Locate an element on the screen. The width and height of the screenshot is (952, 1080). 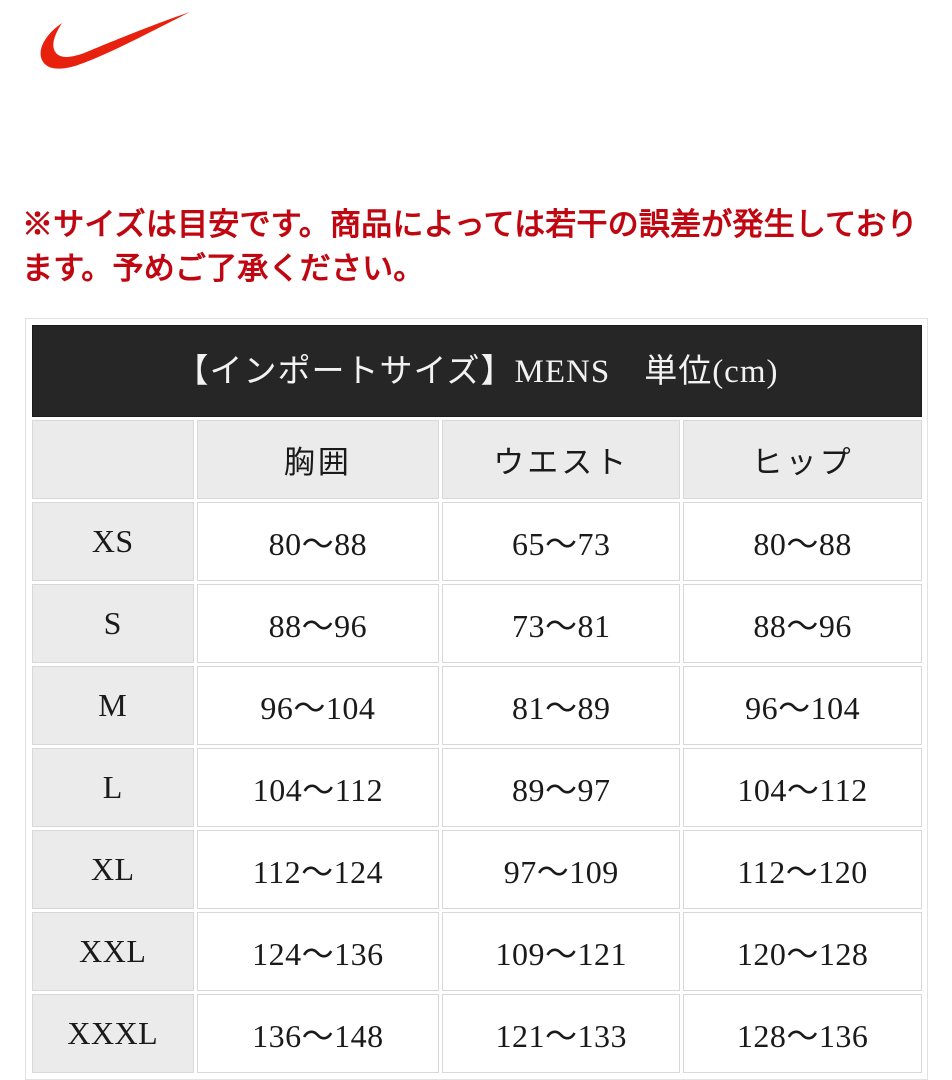
row-chest-value: 96〜104 is located at coordinates (318, 705).